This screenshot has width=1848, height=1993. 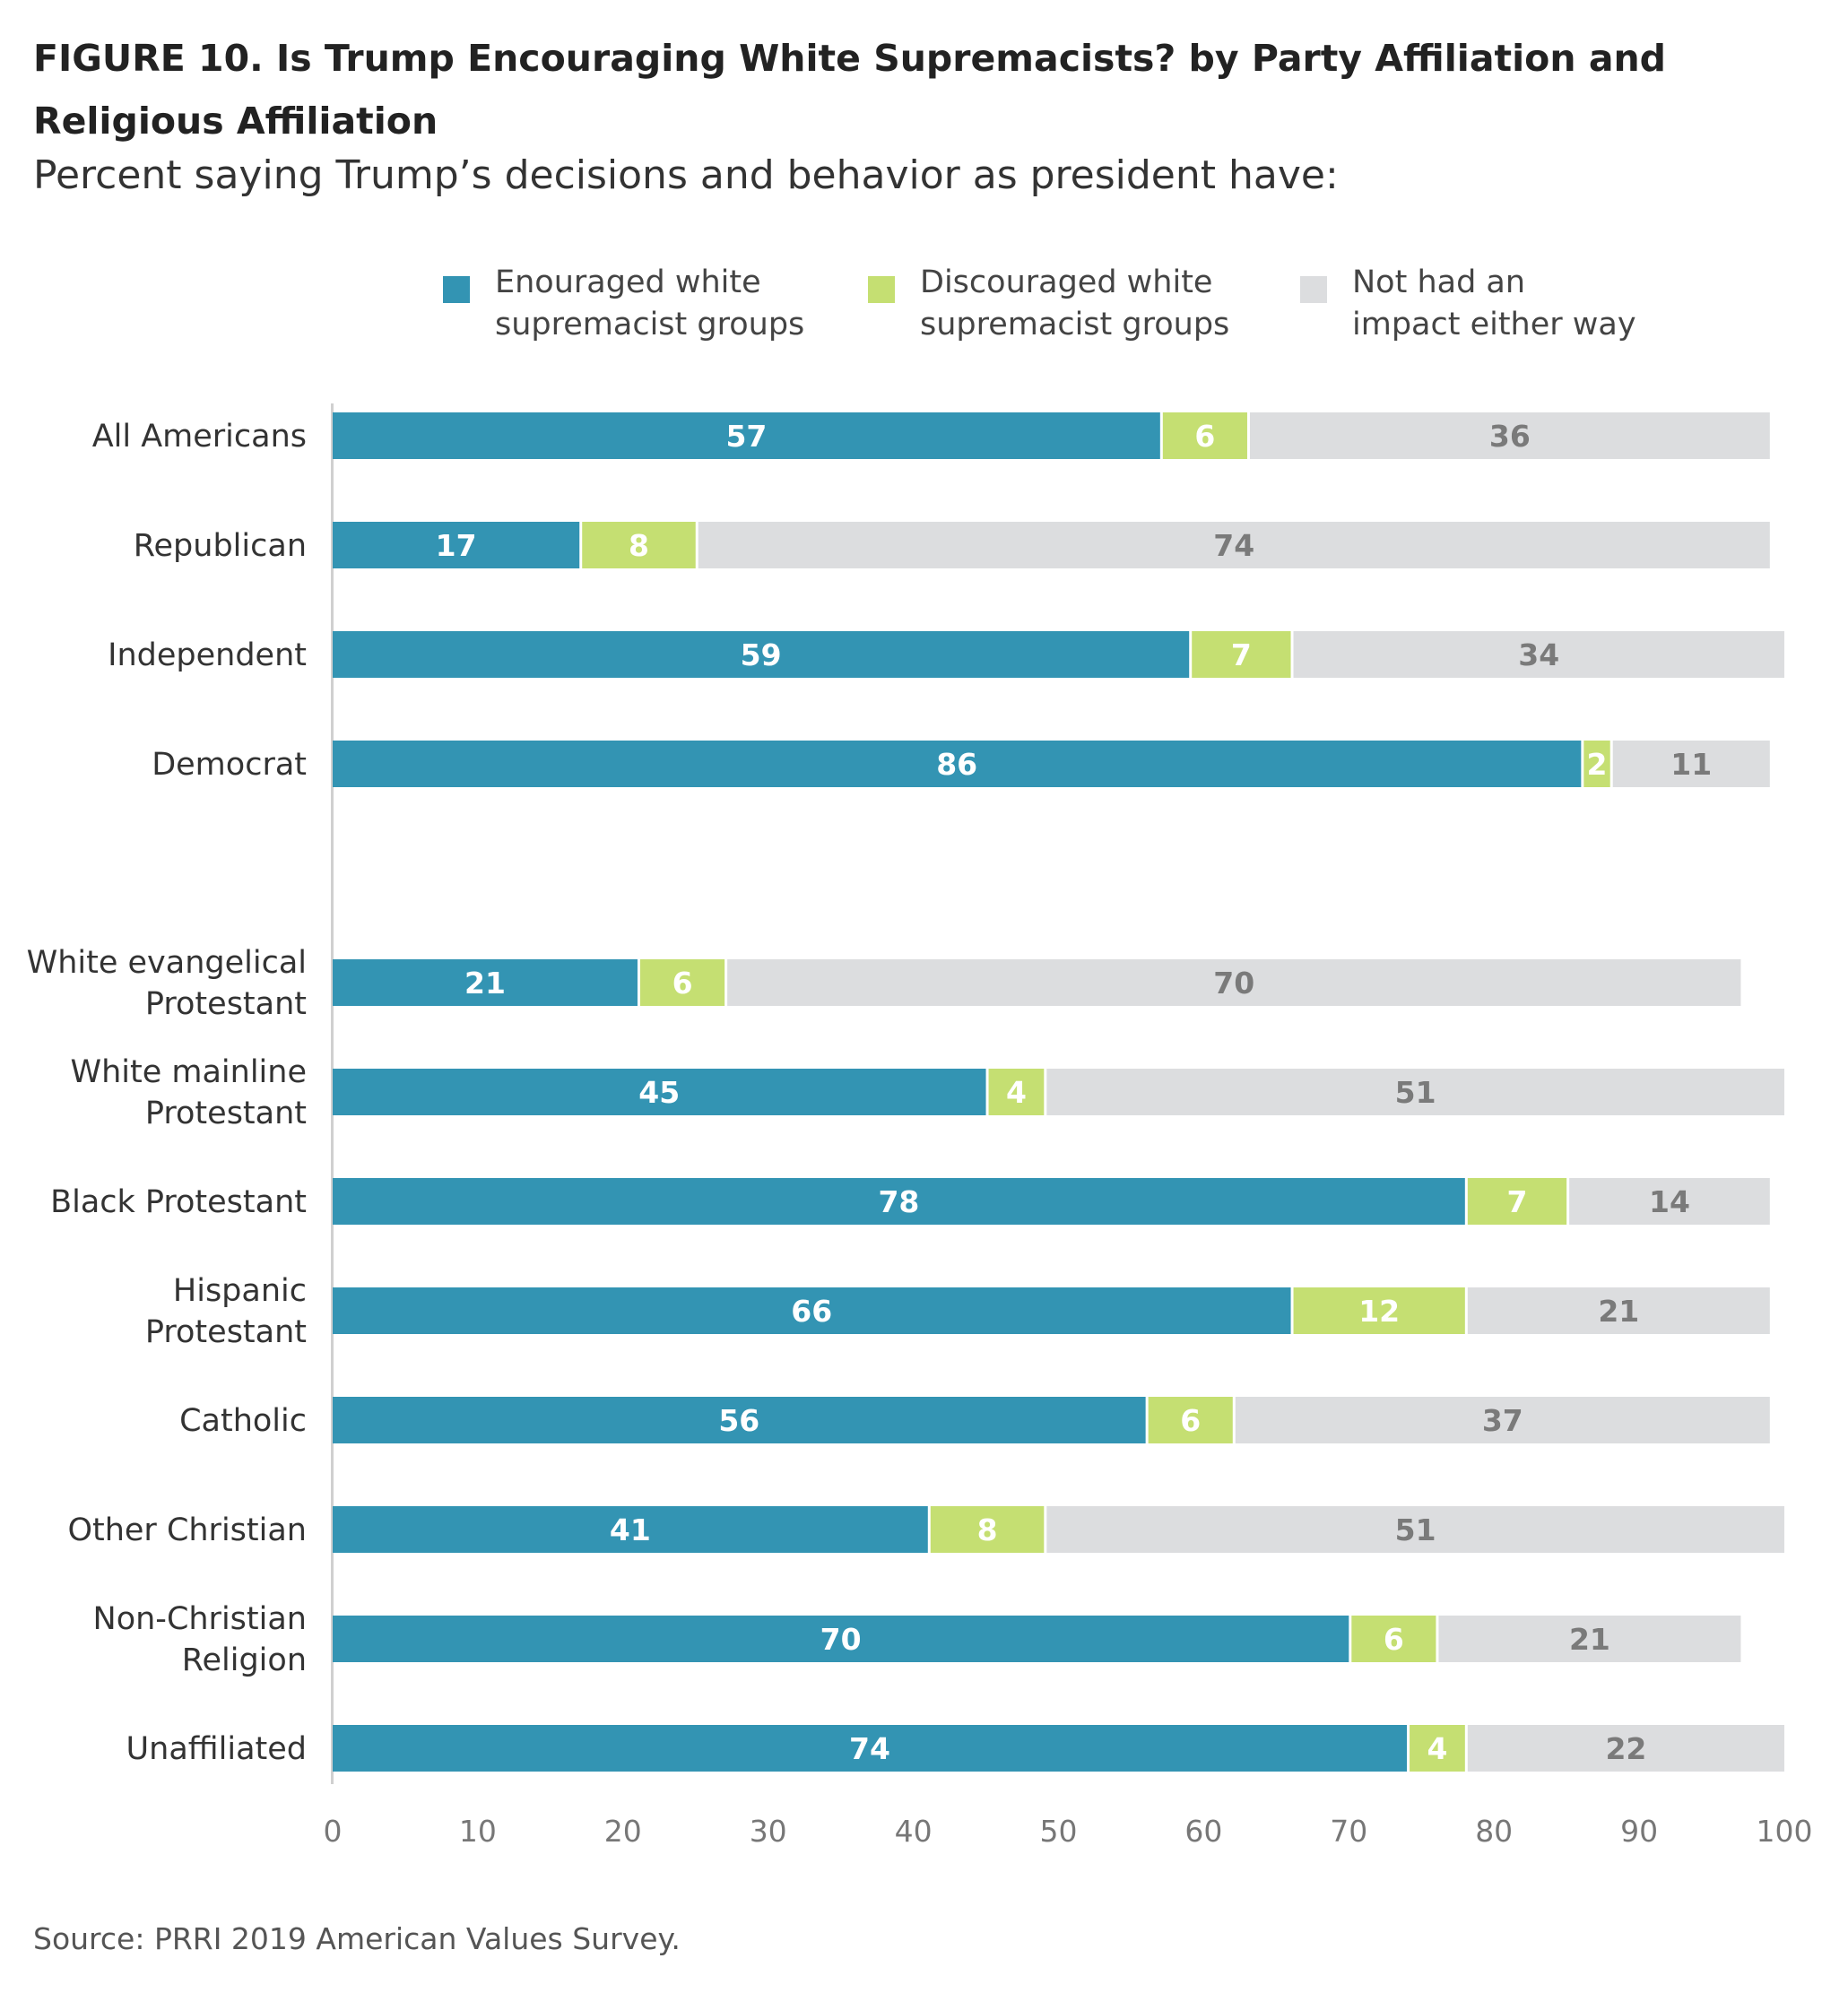 I want to click on legend-swatch-no-impact, so click(x=1313, y=289).